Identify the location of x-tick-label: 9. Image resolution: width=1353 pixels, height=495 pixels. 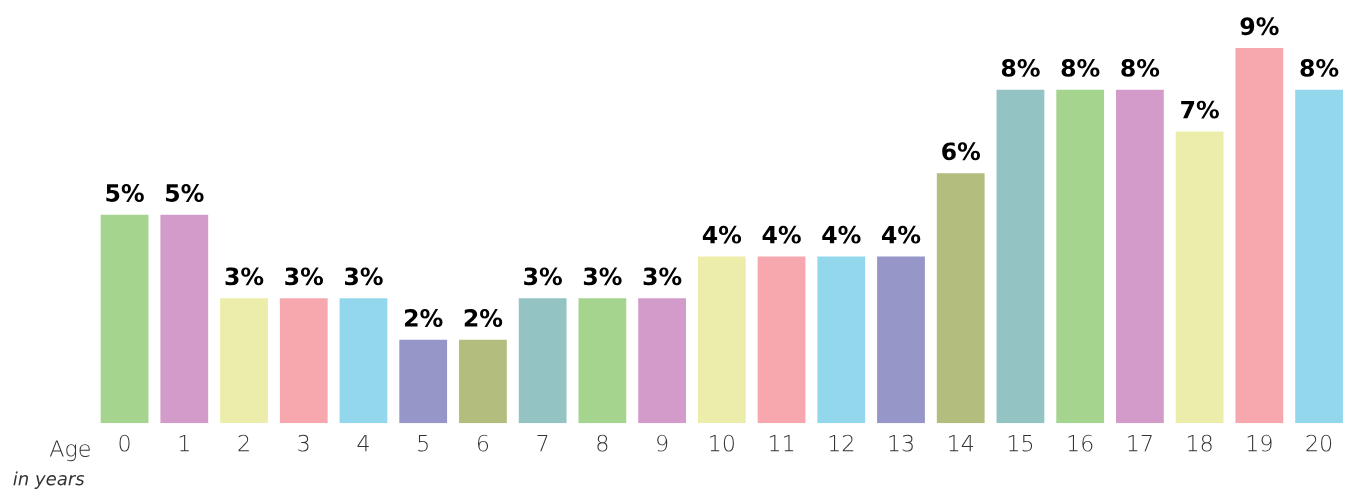
(662, 443).